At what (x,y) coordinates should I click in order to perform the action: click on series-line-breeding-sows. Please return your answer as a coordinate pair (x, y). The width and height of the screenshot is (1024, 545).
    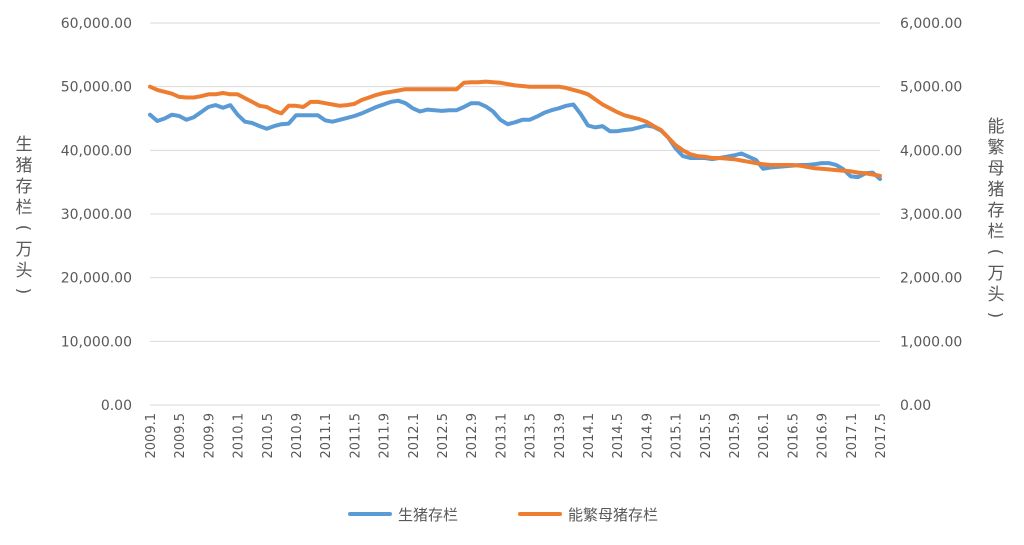
    Looking at the image, I should click on (515, 128).